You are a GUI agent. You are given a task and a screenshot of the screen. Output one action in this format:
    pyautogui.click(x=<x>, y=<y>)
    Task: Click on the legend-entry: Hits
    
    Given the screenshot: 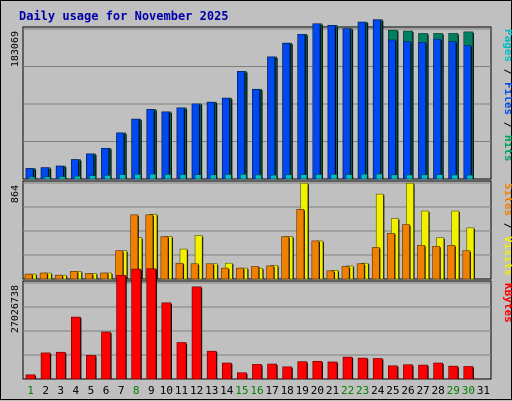 What is the action you would take?
    pyautogui.click(x=507, y=148)
    